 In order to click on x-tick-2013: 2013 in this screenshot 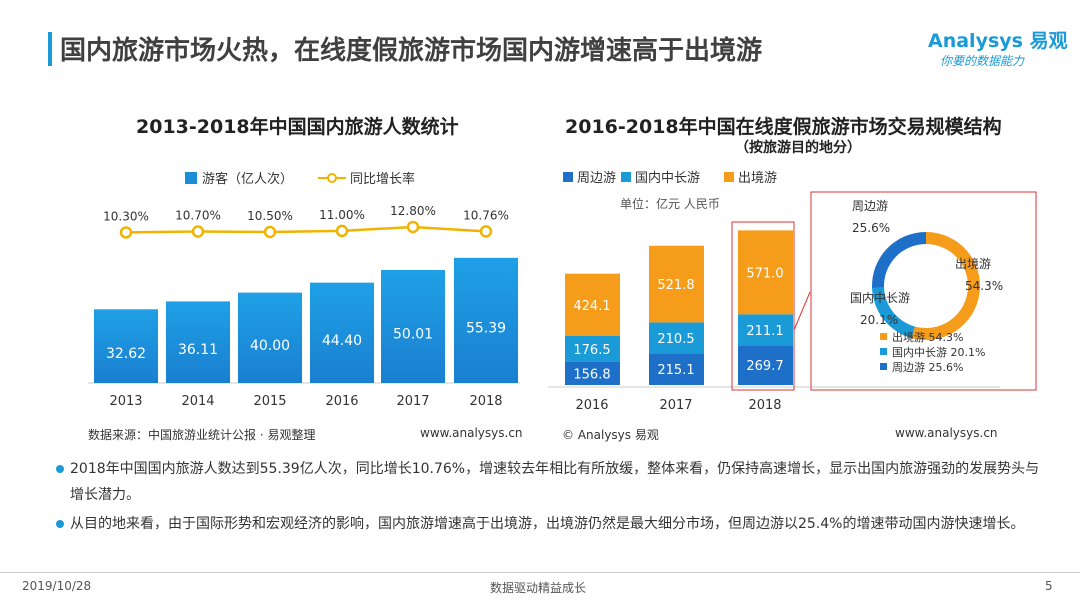, I will do `click(125, 401)`.